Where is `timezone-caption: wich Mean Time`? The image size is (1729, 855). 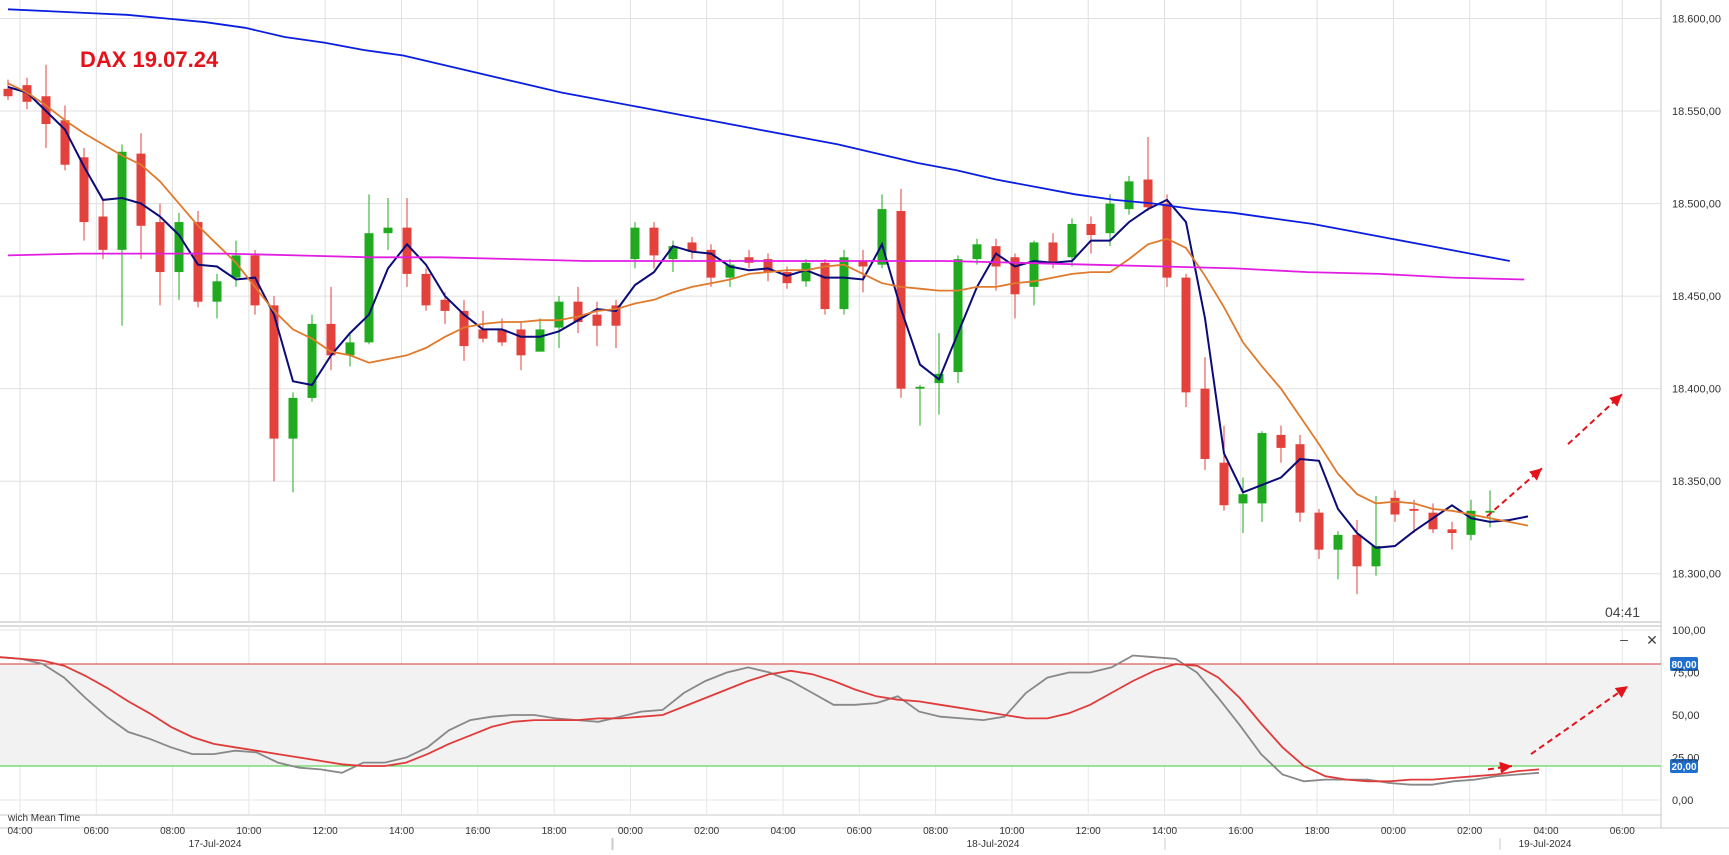 timezone-caption: wich Mean Time is located at coordinates (44, 818).